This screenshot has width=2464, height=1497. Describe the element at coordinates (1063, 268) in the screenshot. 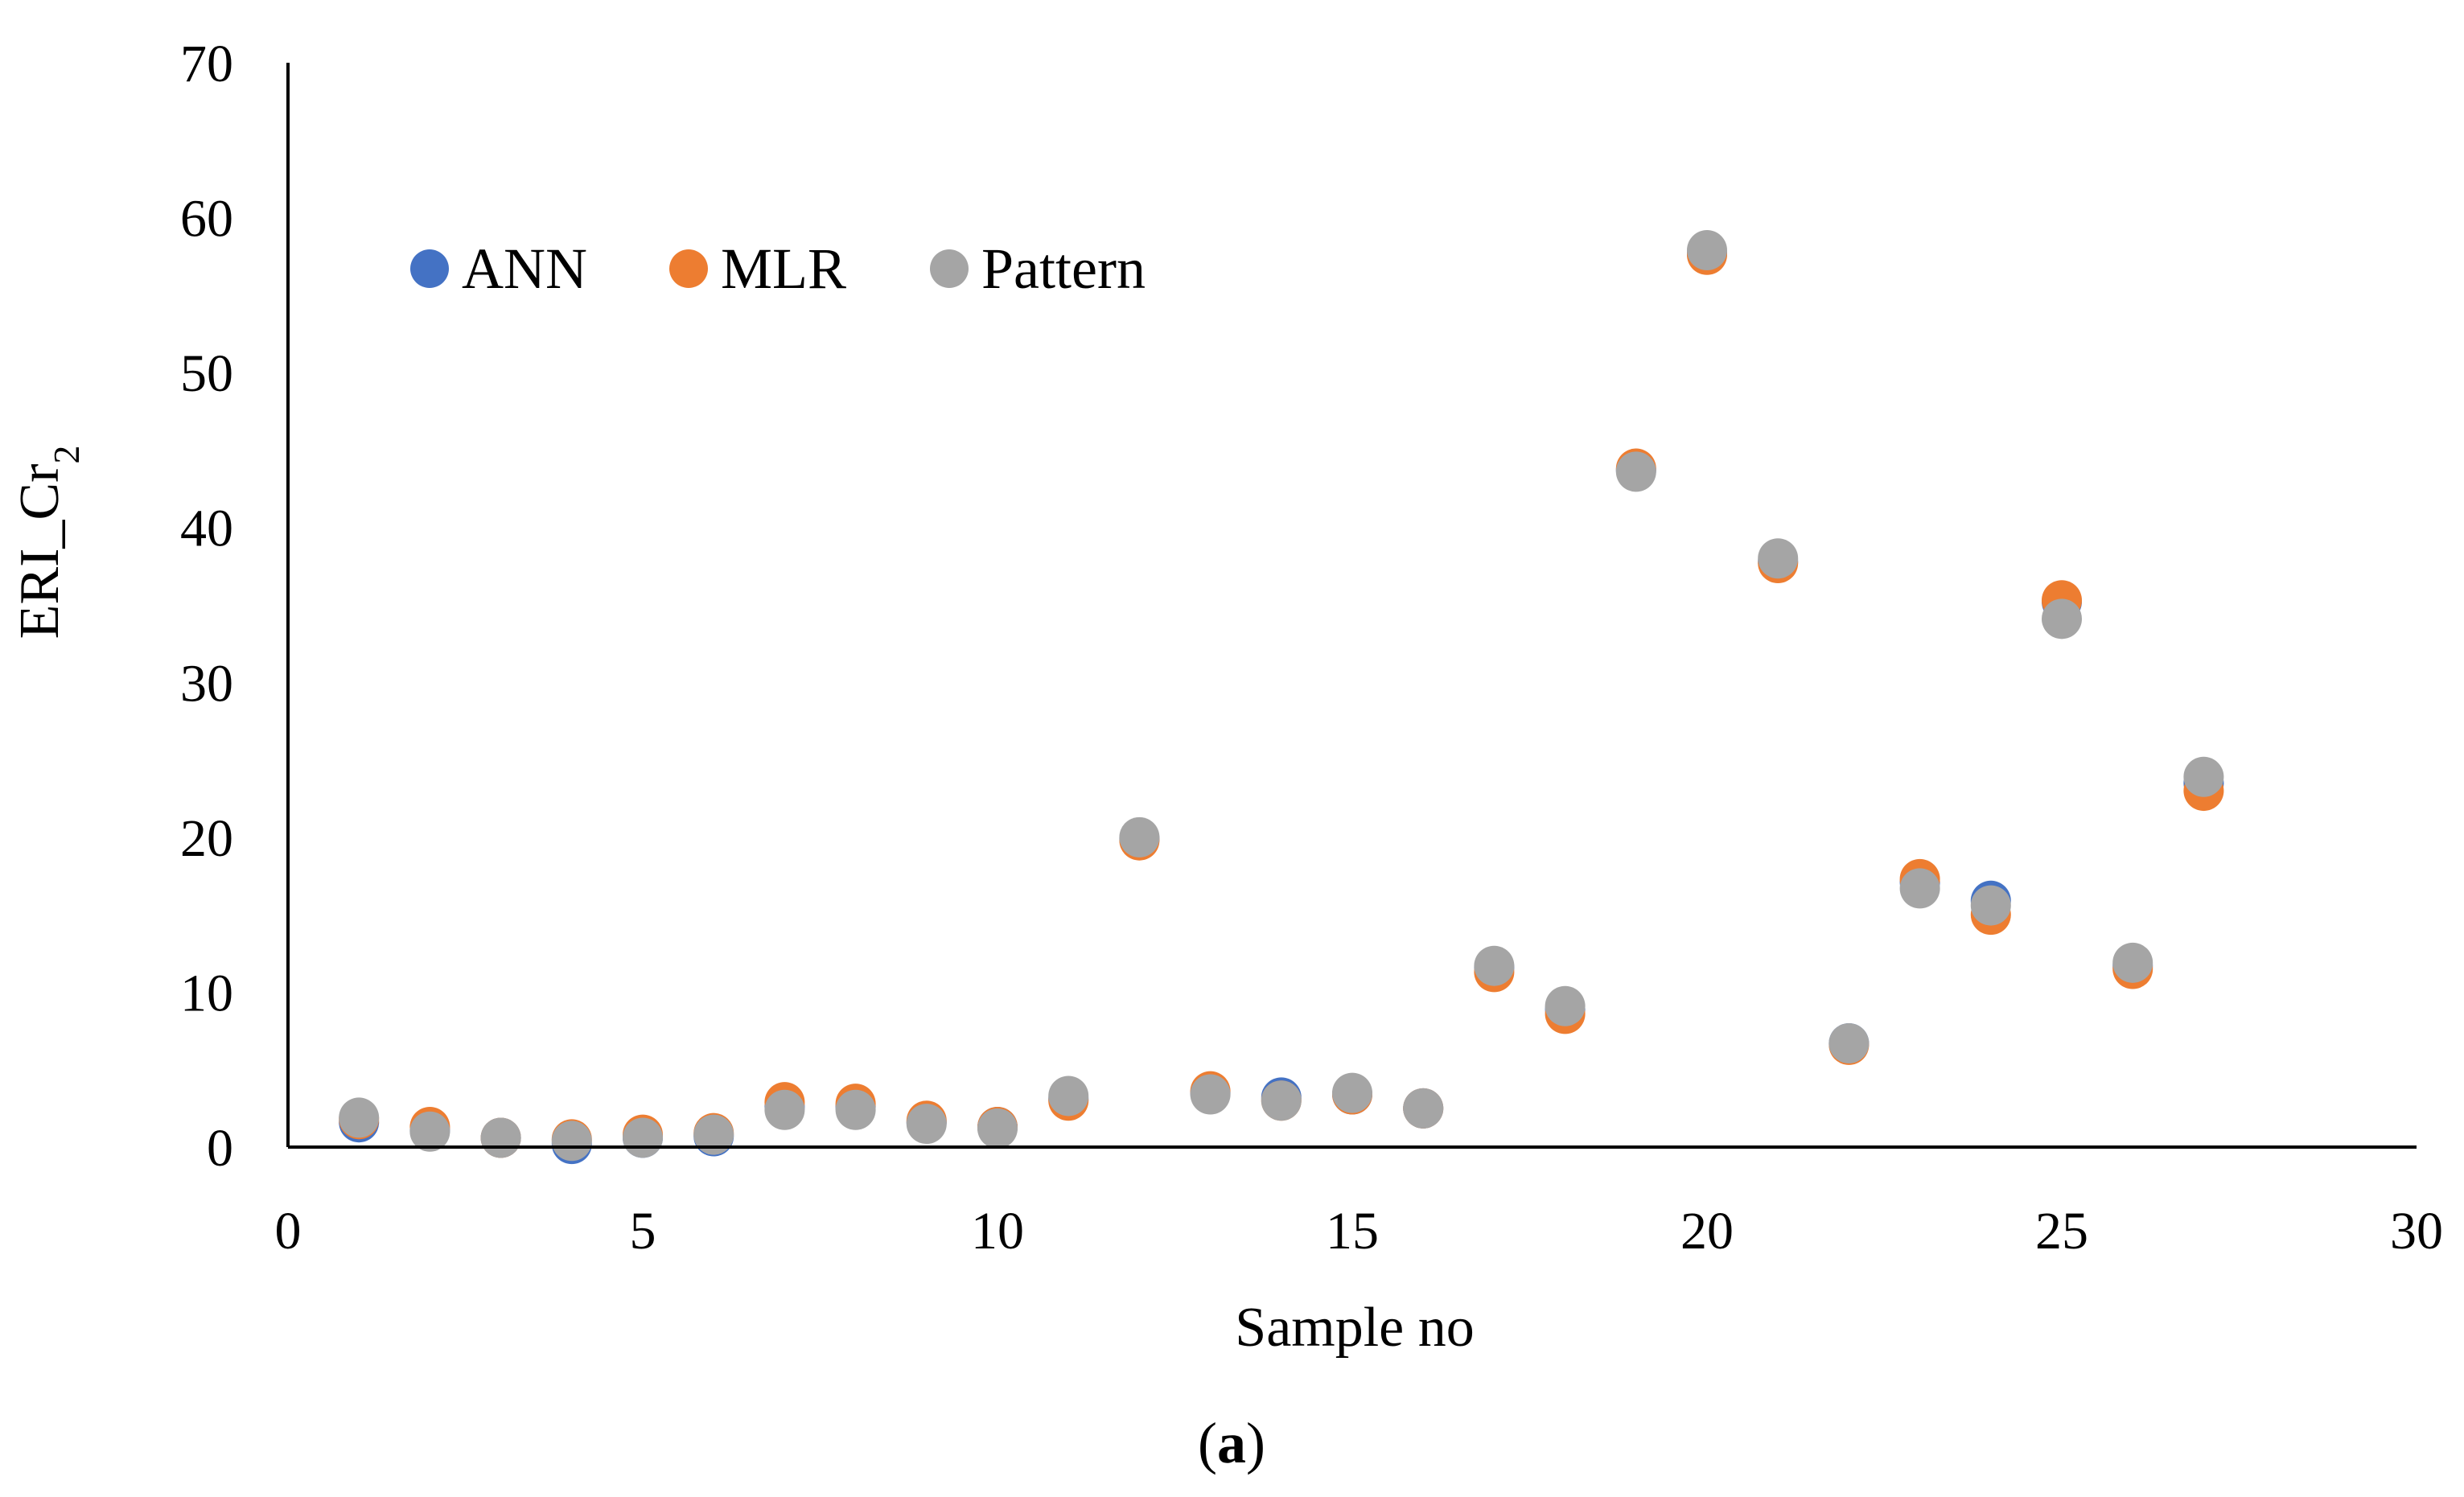

I see `legend-label-pattern: Pattern` at that location.